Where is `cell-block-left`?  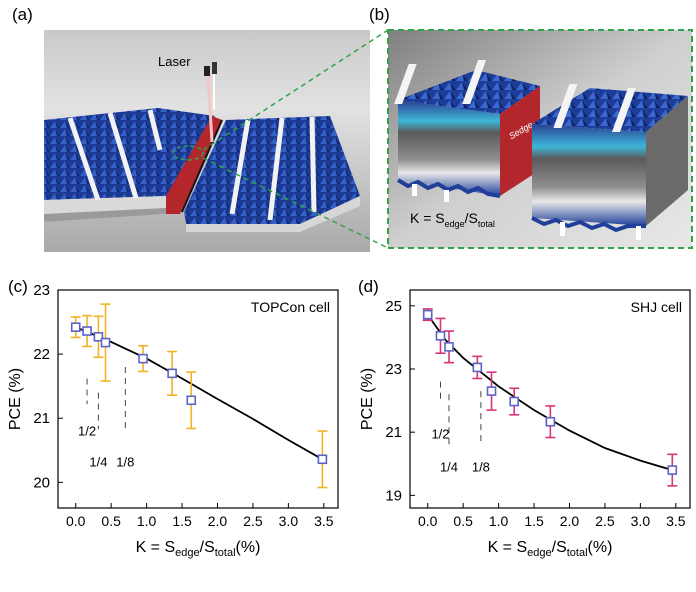 cell-block-left is located at coordinates (467, 131).